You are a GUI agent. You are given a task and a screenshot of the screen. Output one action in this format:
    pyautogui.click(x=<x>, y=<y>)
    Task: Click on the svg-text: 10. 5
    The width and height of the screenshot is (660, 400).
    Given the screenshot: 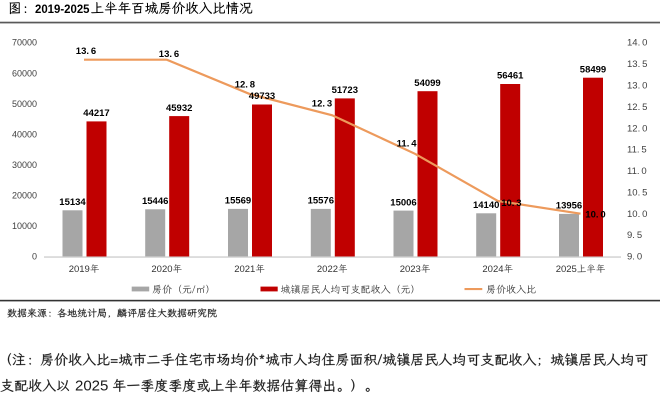 What is the action you would take?
    pyautogui.click(x=637, y=192)
    